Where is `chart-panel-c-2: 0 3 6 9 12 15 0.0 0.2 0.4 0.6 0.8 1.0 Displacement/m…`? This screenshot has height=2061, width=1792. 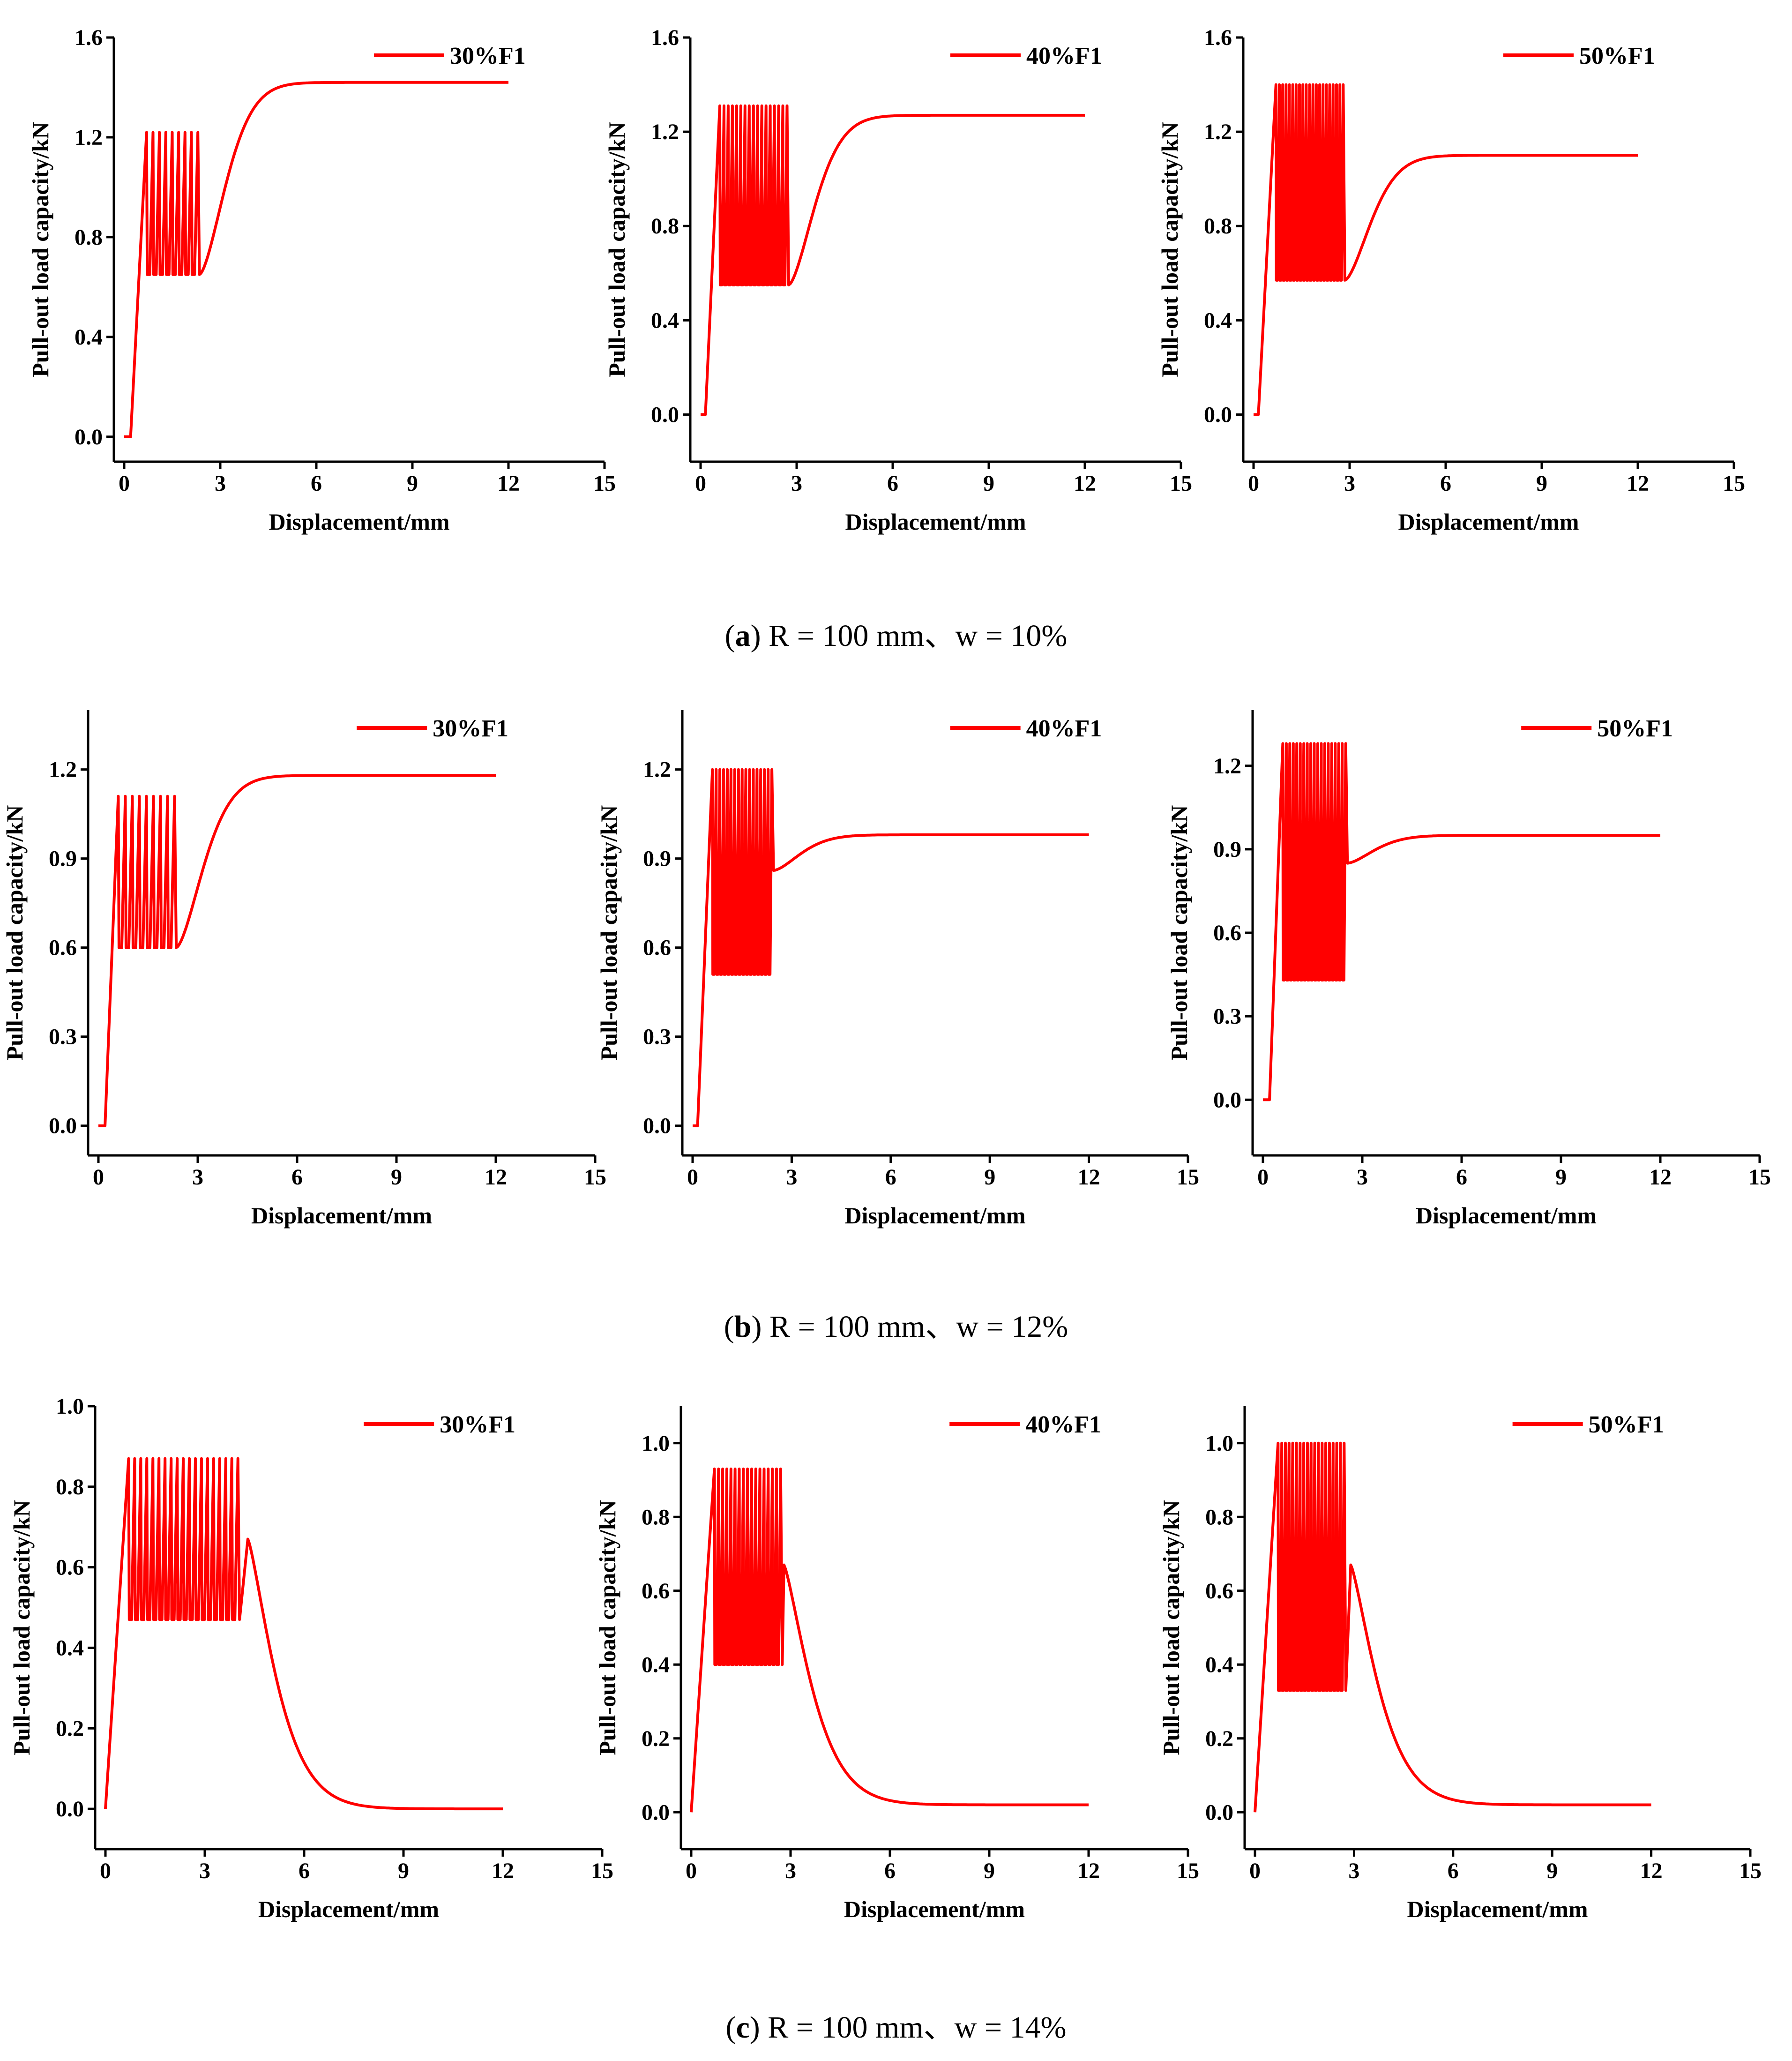
chart-panel-c-2: 0 3 6 9 12 15 0.0 0.2 0.4 0.6 0.8 1.0 Displacement/m… is located at coordinates (897, 1664).